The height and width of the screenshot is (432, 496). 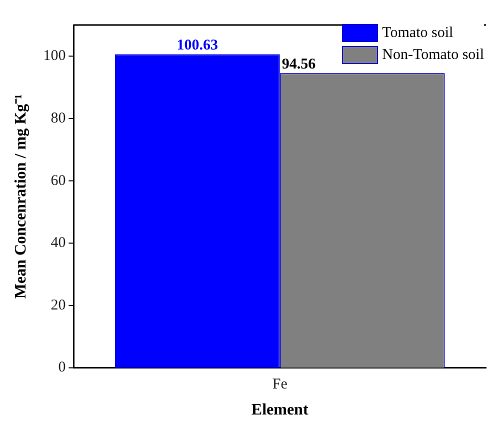 What do you see at coordinates (21, 196) in the screenshot?
I see `y-axis-title: Mean Concenration / mg Kg⁻¹` at bounding box center [21, 196].